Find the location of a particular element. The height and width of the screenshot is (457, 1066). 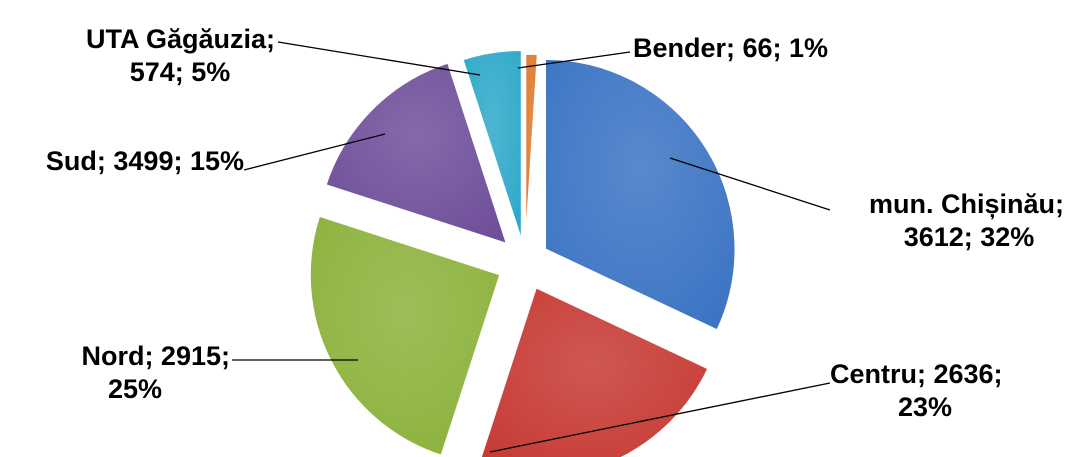

data-label: mun. Chișinău; is located at coordinates (966, 204).